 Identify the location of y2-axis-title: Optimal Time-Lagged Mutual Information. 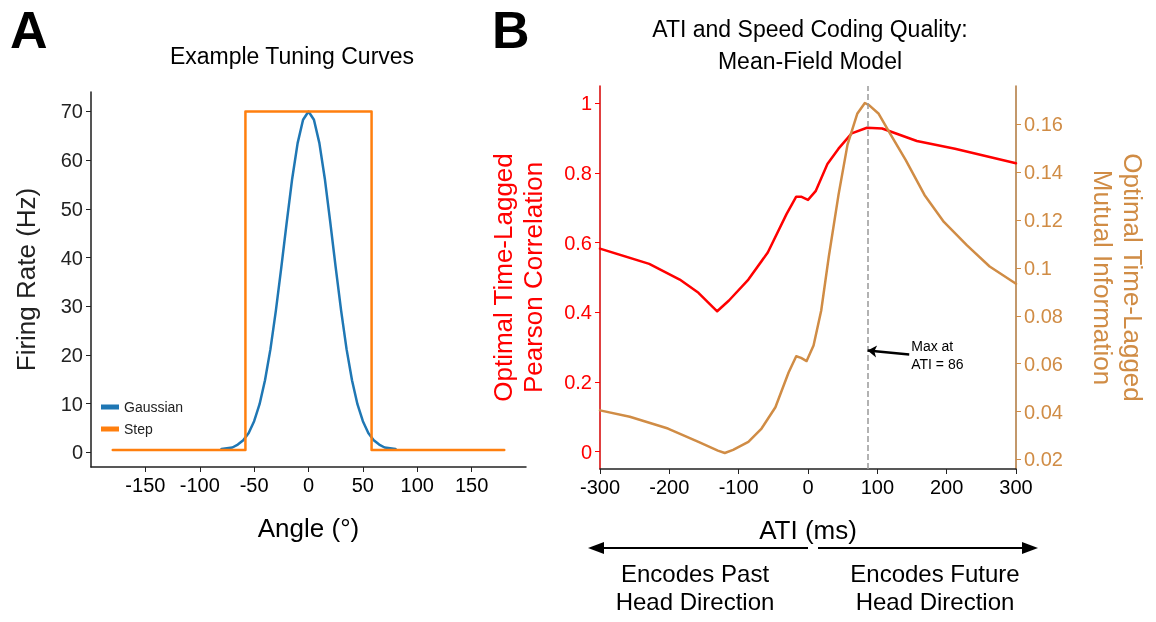
(1118, 277).